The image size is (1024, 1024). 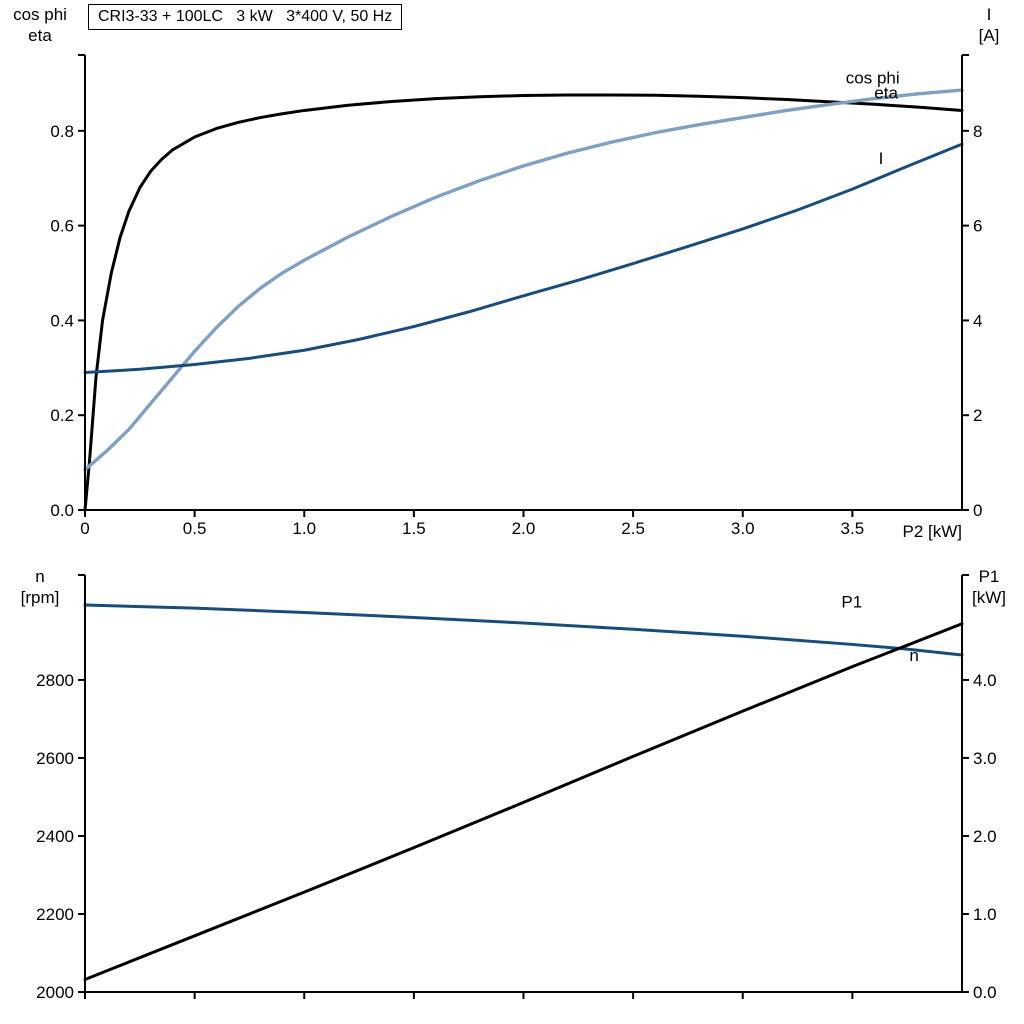 I want to click on svg-text: 2.5, so click(x=633, y=528).